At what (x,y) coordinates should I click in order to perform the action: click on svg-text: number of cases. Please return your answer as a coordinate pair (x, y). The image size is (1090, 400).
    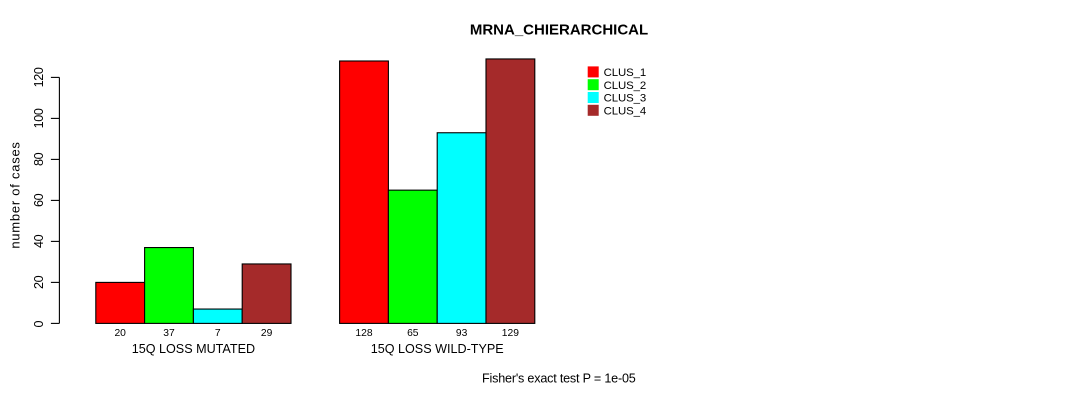
    Looking at the image, I should click on (14, 194).